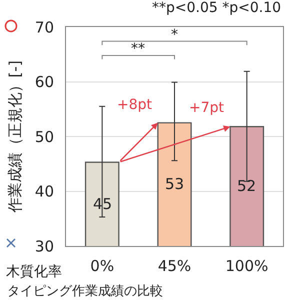 The image size is (292, 300). What do you see at coordinates (44, 137) in the screenshot?
I see `y-tick-label: 50` at bounding box center [44, 137].